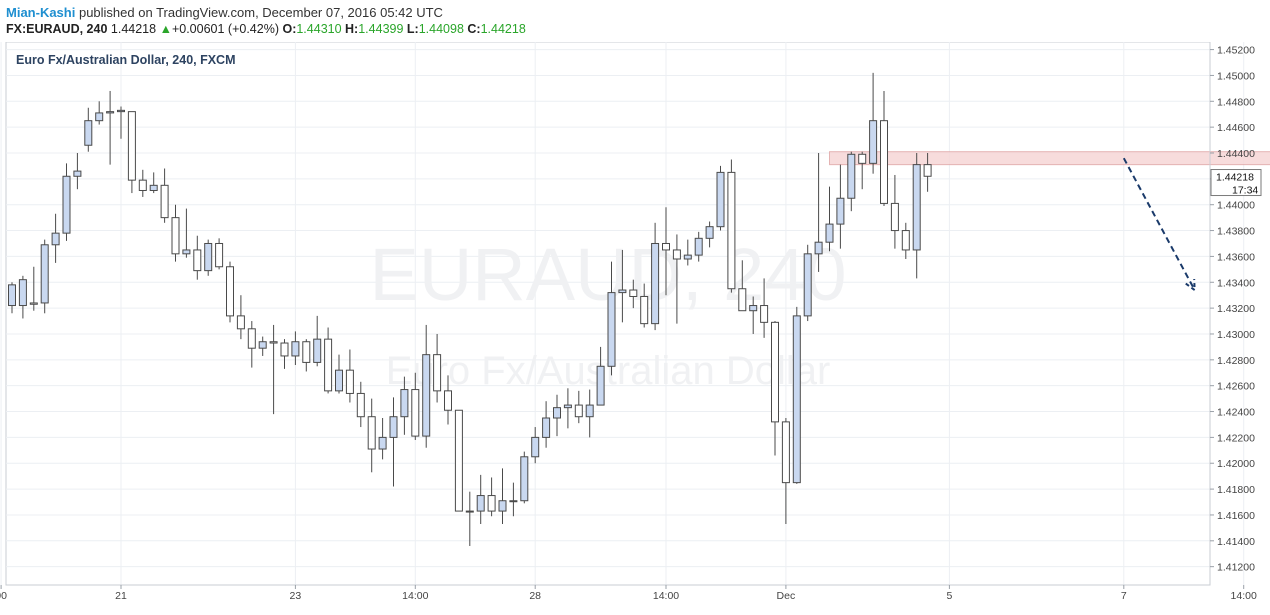  Describe the element at coordinates (1236, 361) in the screenshot. I see `price-tick-label: 1.42800` at that location.